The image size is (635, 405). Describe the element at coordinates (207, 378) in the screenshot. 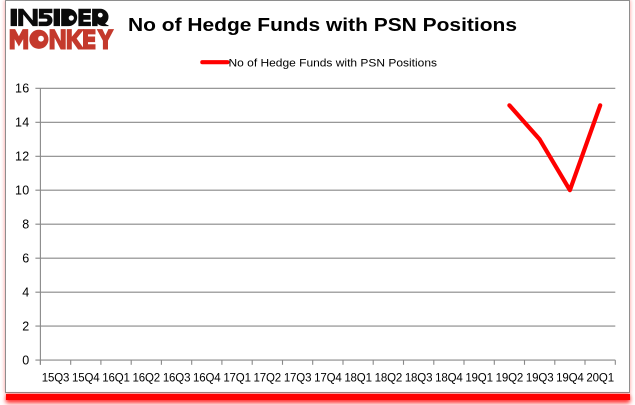

I see `svg-text: 16Q4` at that location.